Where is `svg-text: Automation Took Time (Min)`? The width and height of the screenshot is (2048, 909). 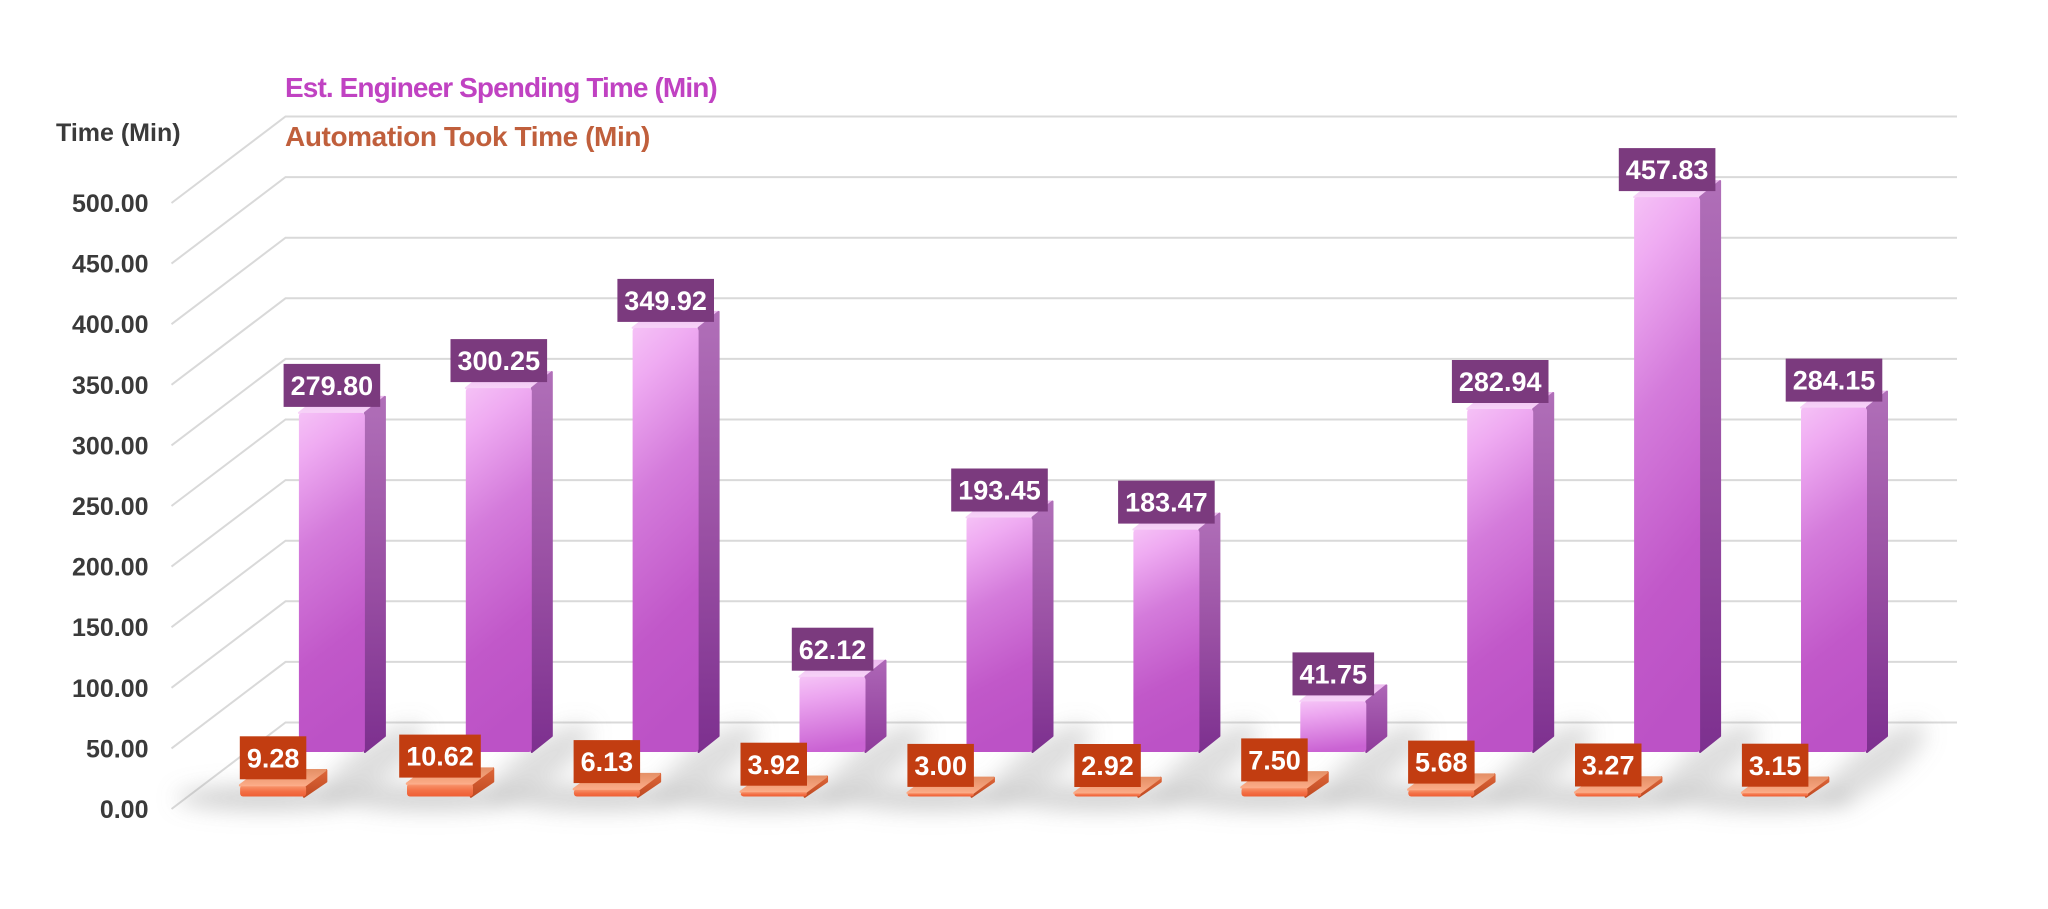
svg-text: Automation Took Time (Min) is located at coordinates (467, 136).